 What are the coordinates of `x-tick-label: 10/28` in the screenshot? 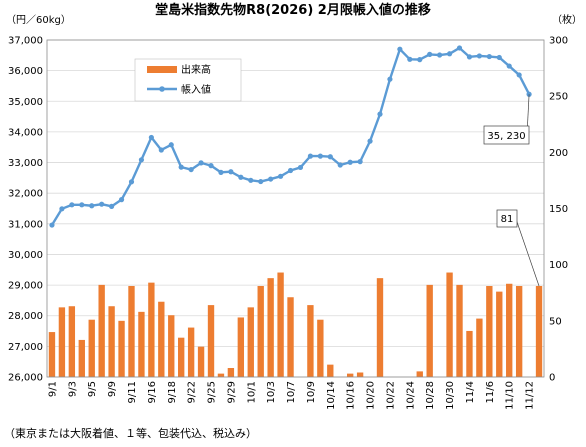 It's located at (430, 395).